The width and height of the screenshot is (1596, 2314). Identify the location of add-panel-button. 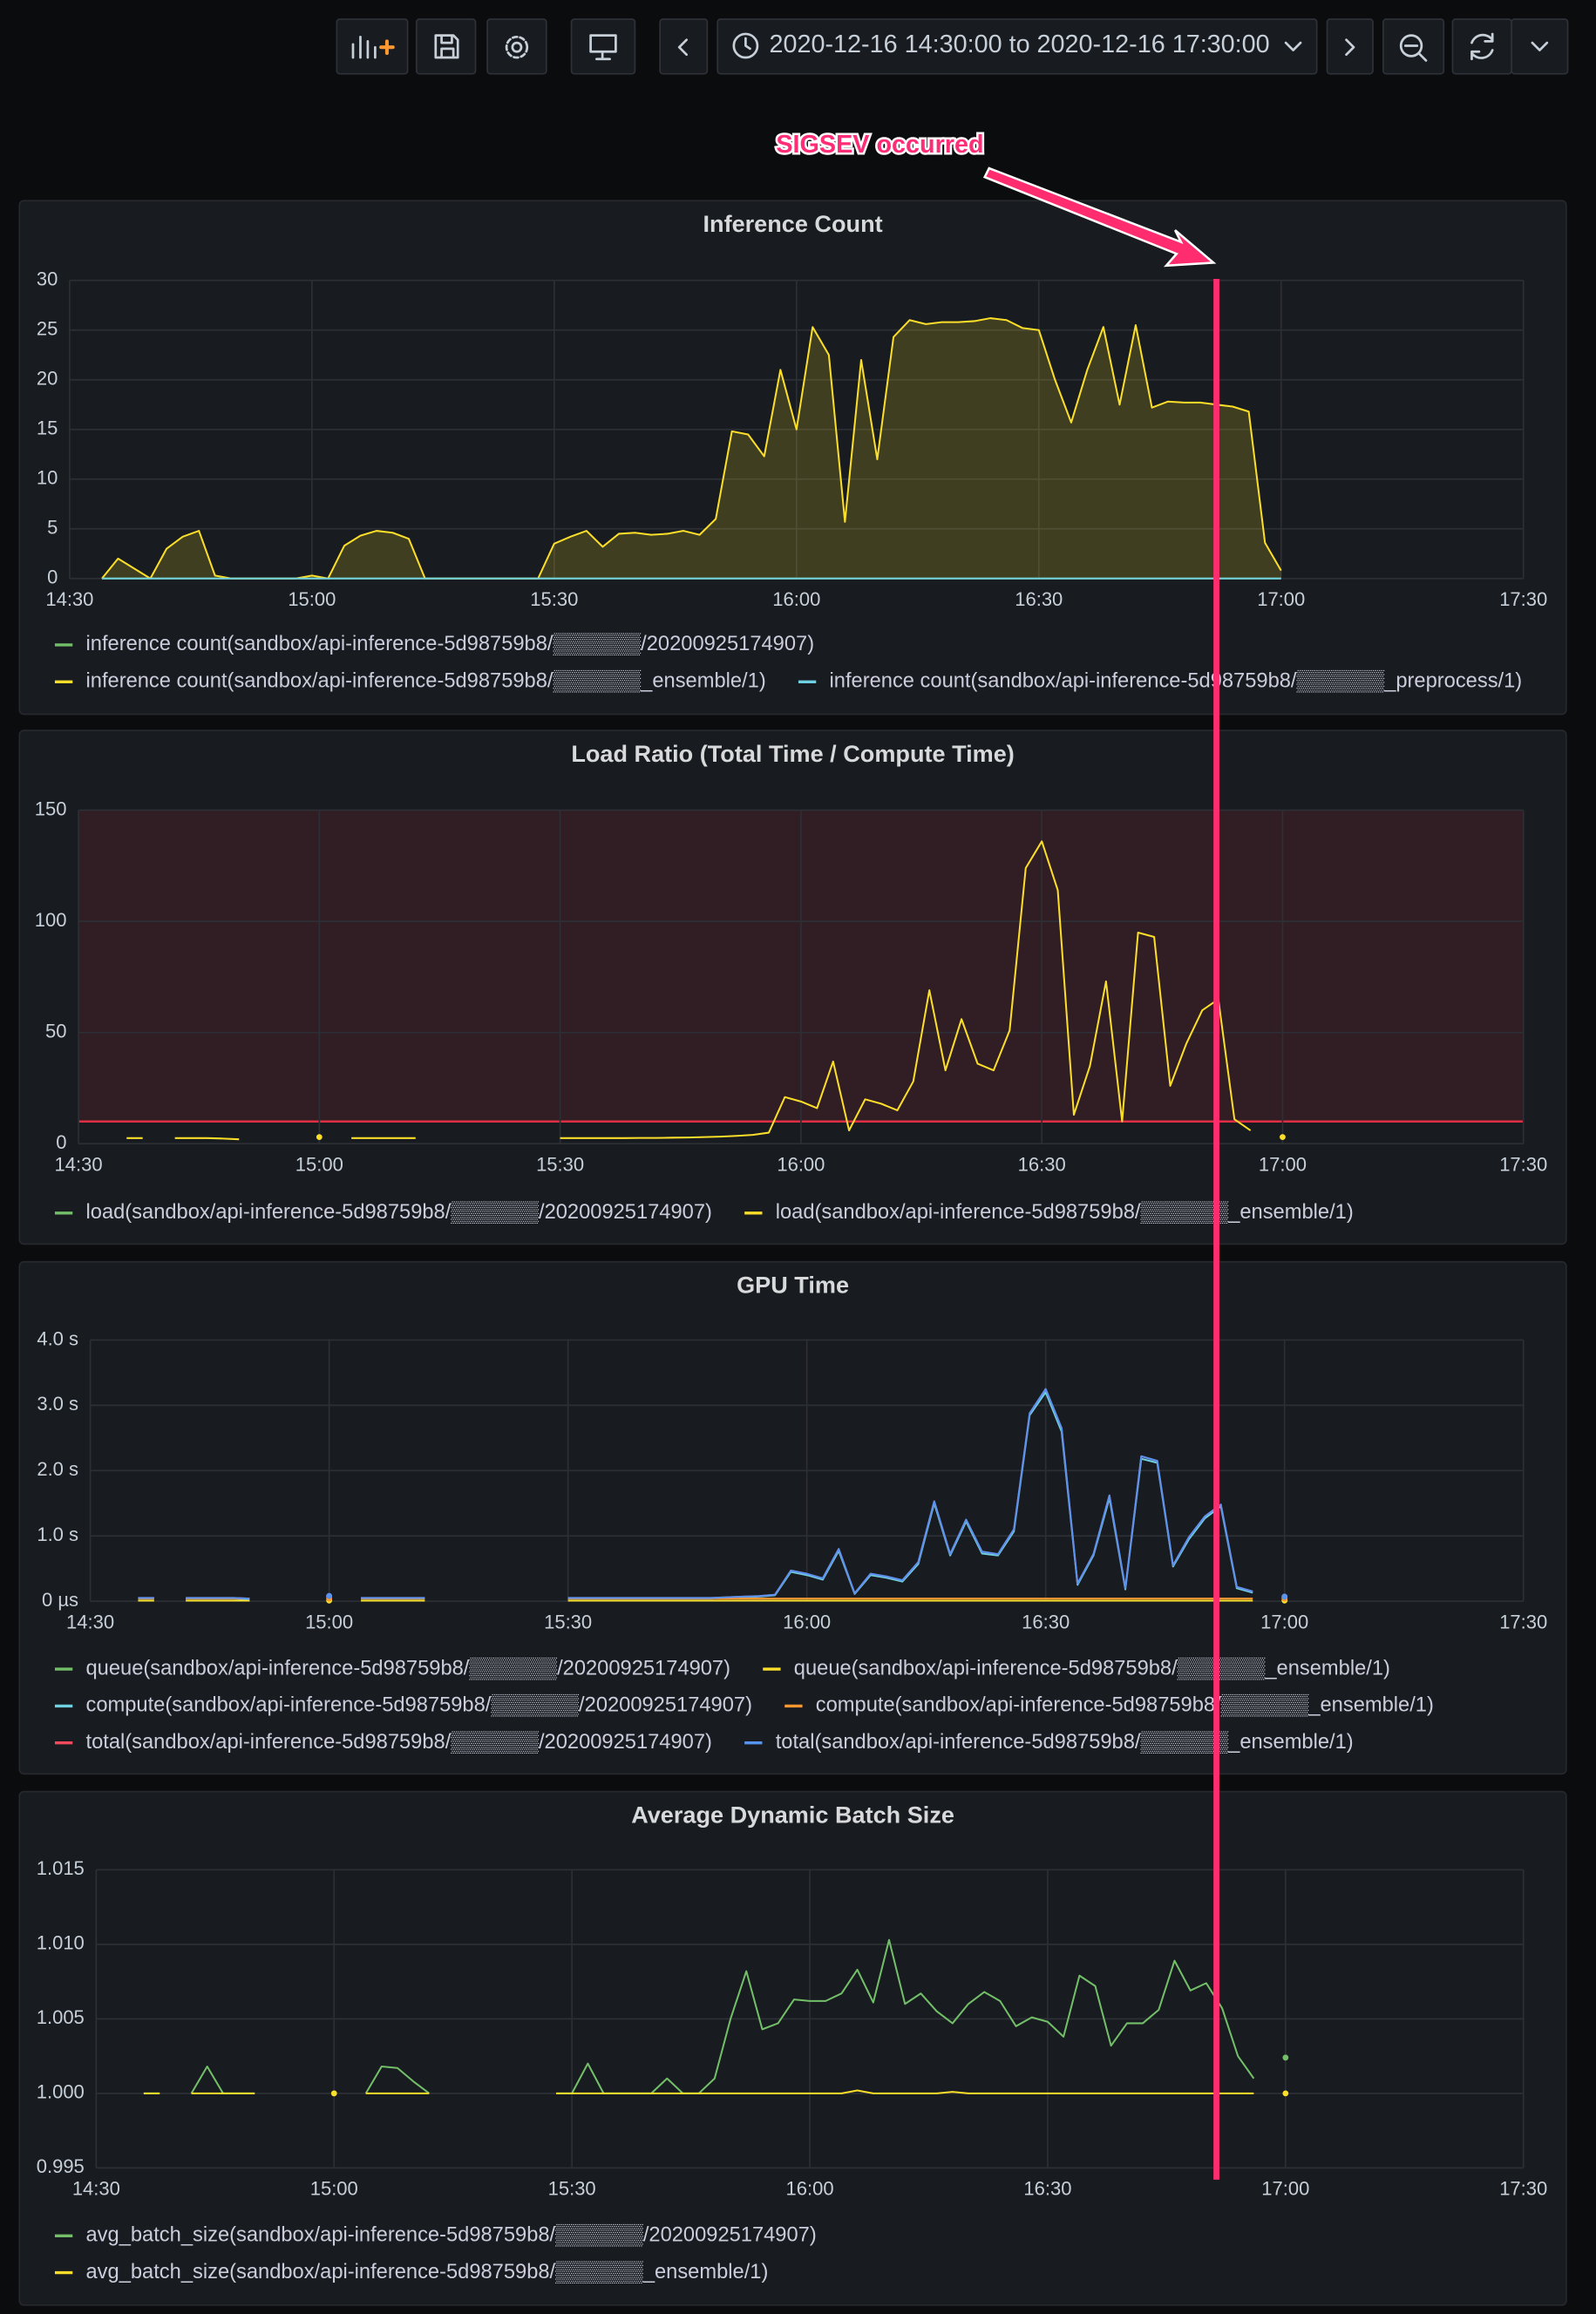
(372, 47).